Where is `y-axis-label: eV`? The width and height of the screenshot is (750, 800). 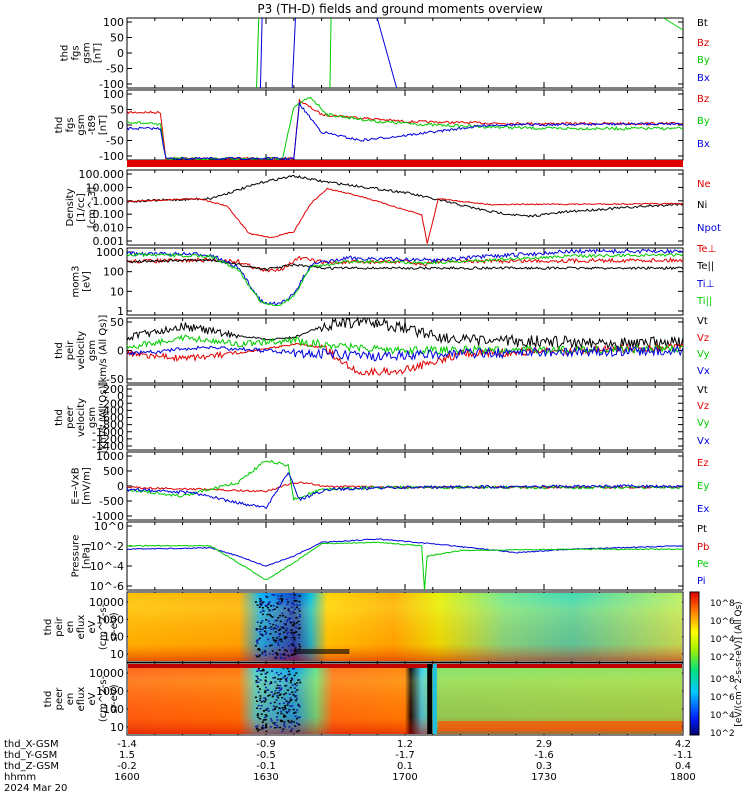 y-axis-label: eV is located at coordinates (92, 626).